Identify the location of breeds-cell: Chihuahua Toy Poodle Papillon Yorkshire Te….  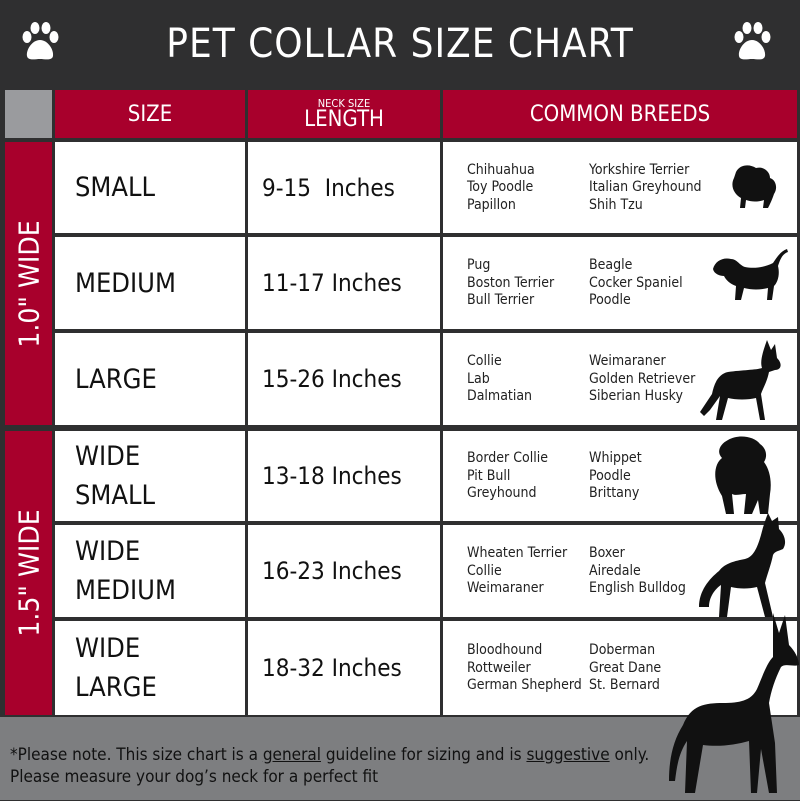
(620, 187).